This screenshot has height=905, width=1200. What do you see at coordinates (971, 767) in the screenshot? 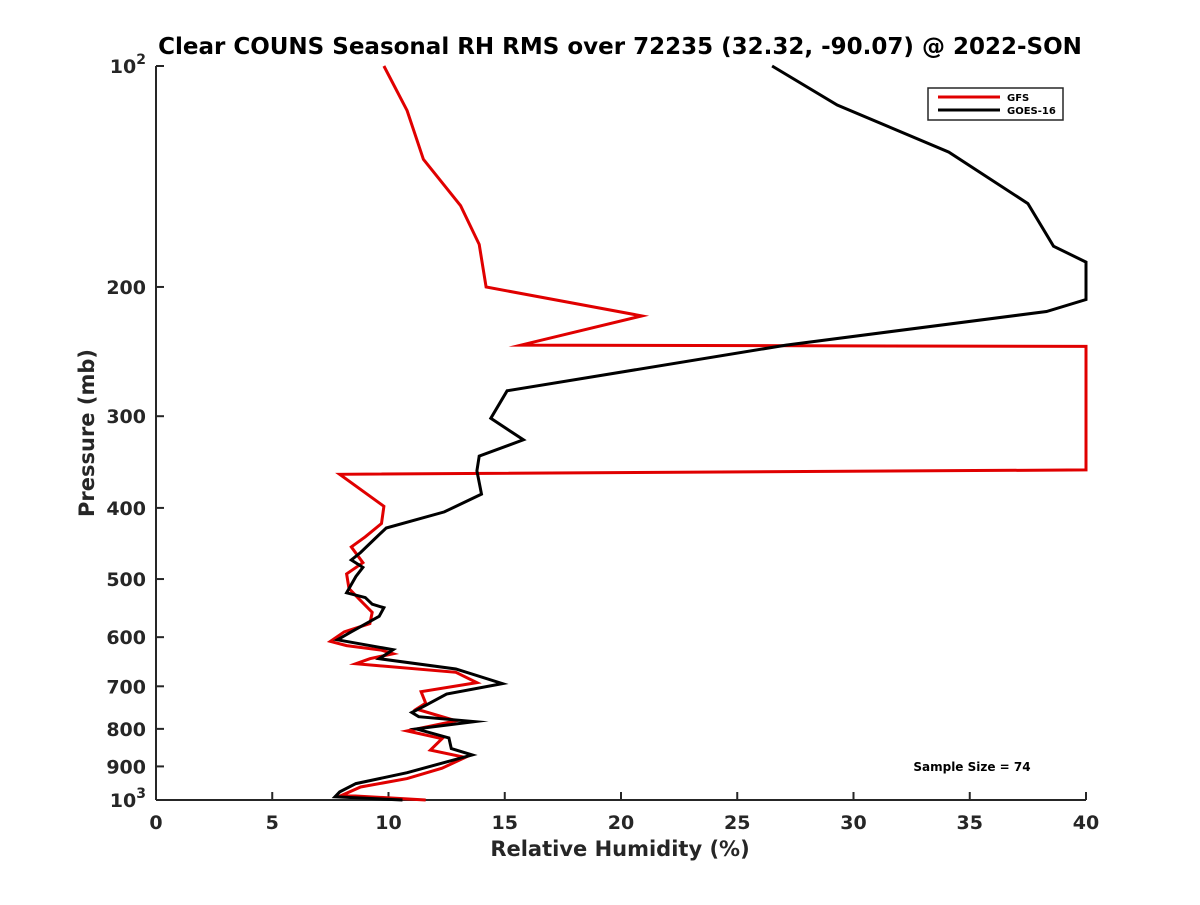
I see `sample-size-annotation: Sample Size = 74` at bounding box center [971, 767].